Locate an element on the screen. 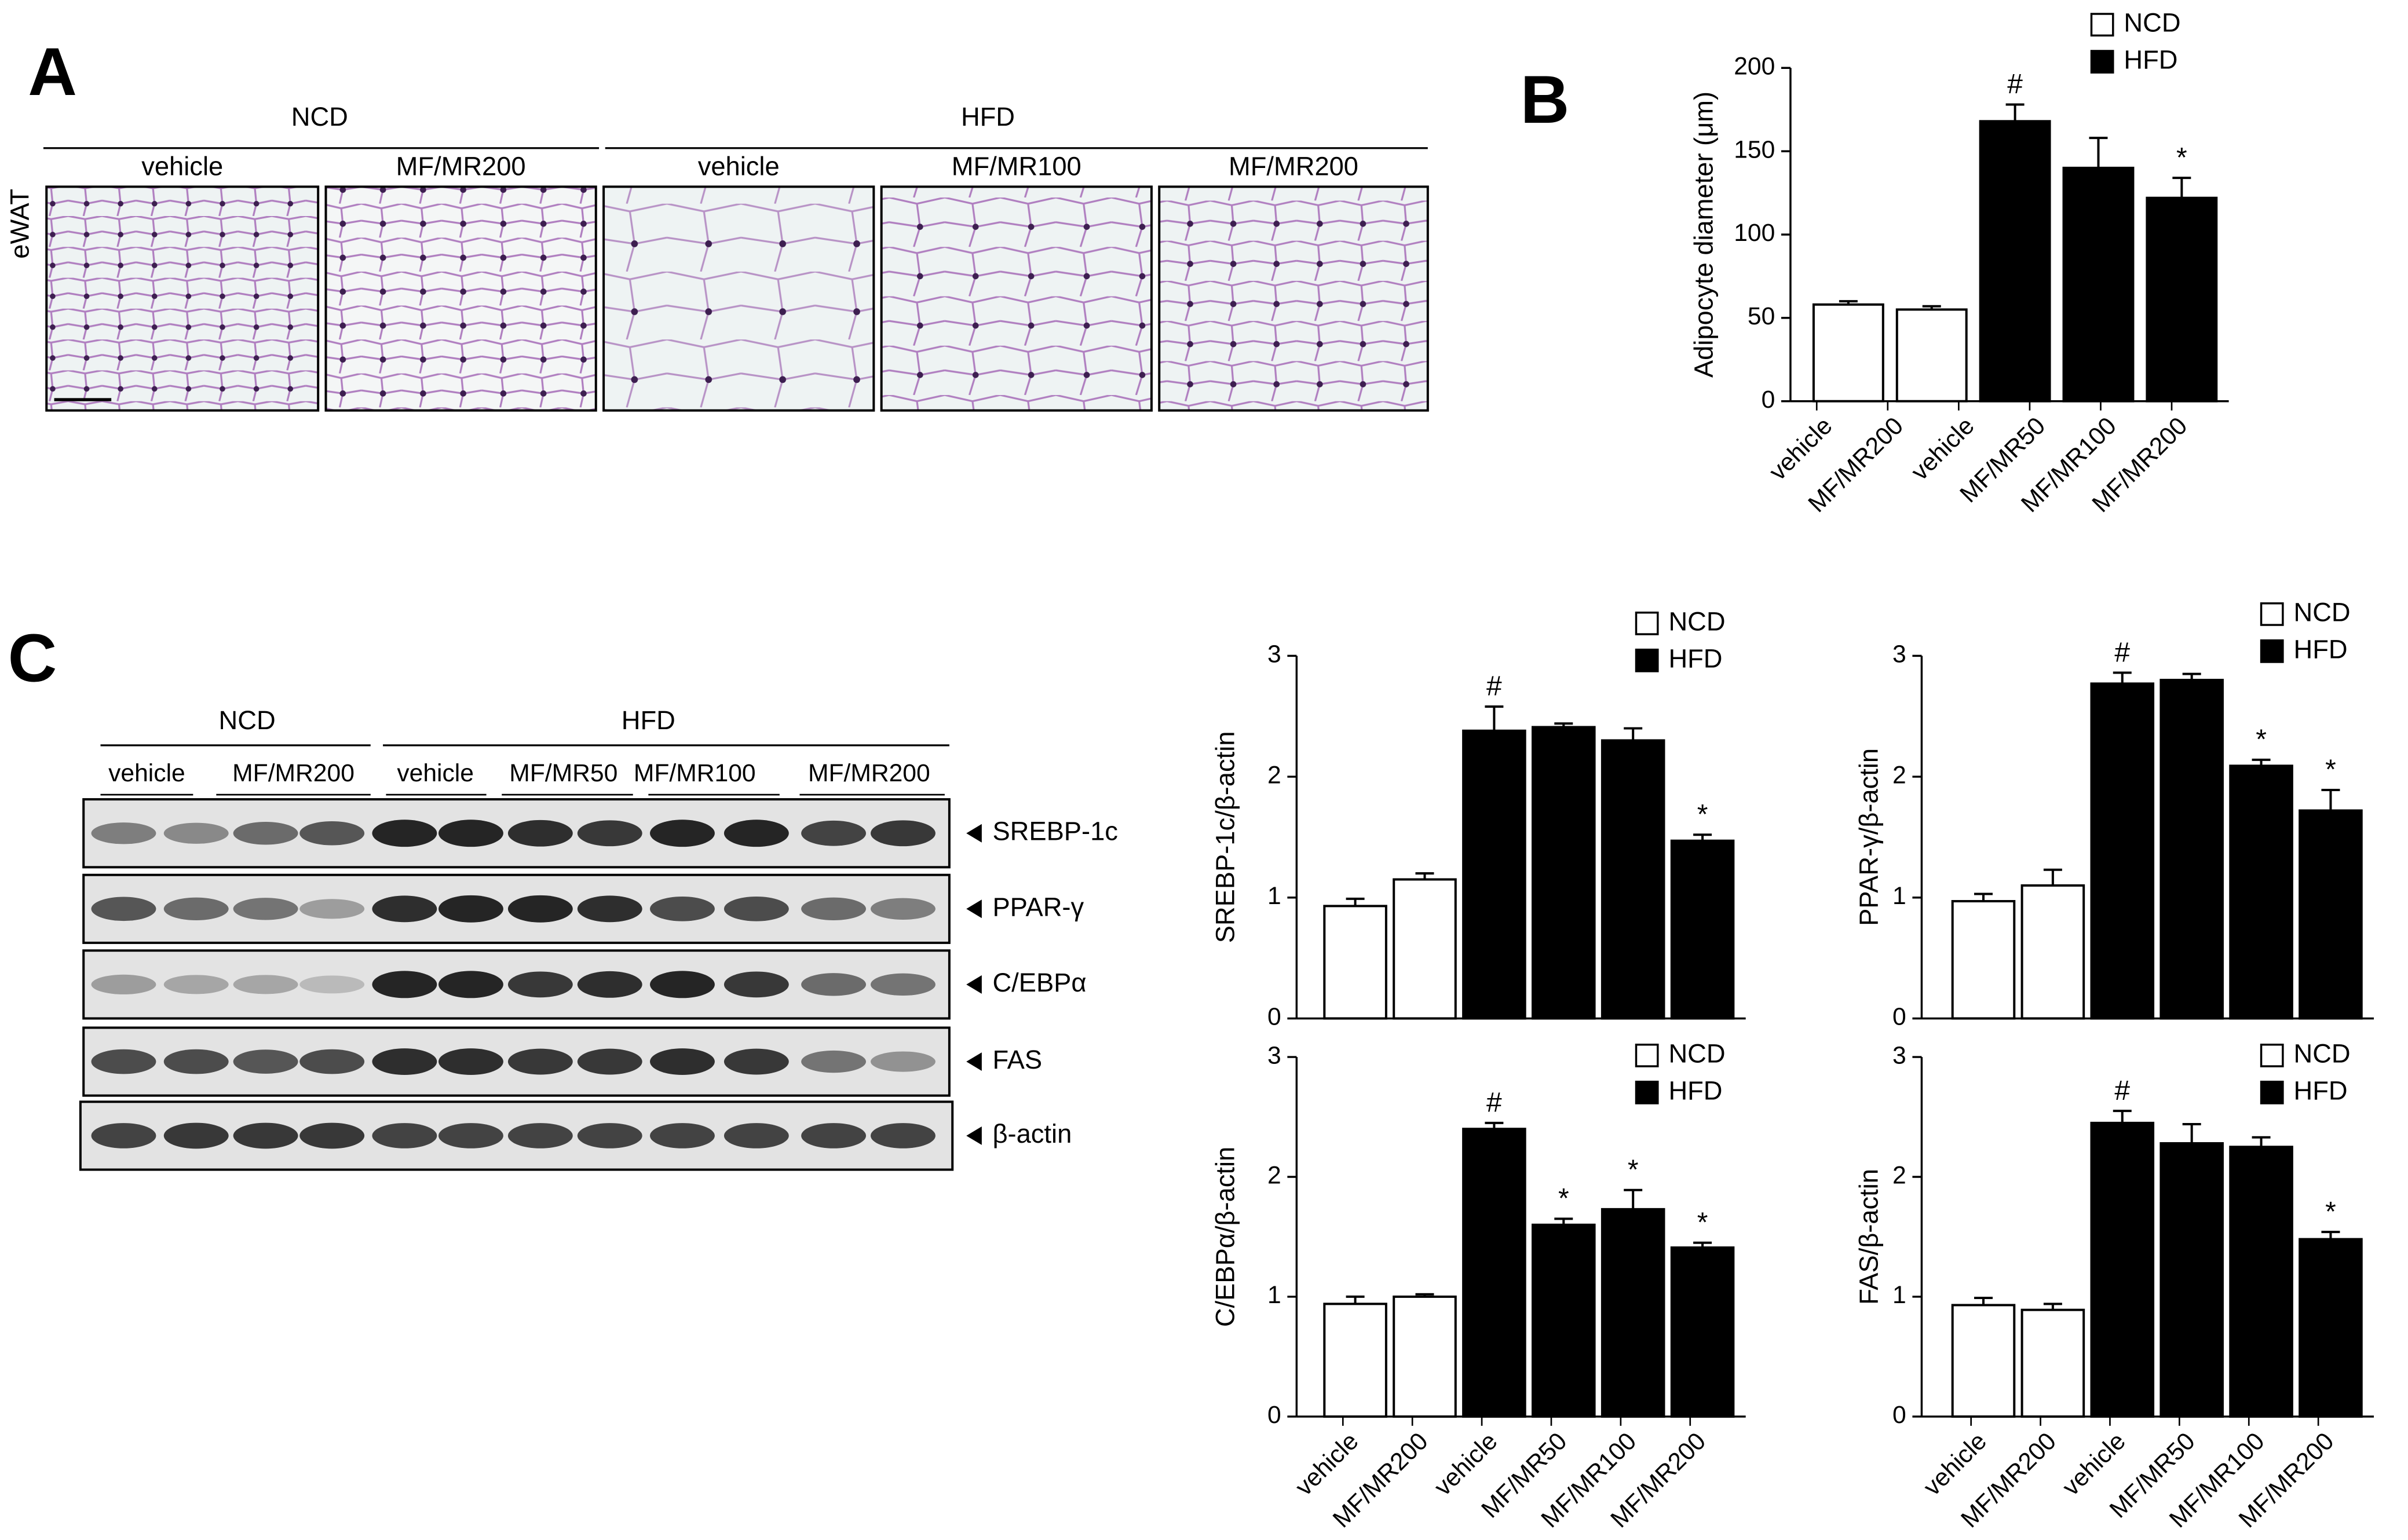  panel-label: C is located at coordinates (32, 658).